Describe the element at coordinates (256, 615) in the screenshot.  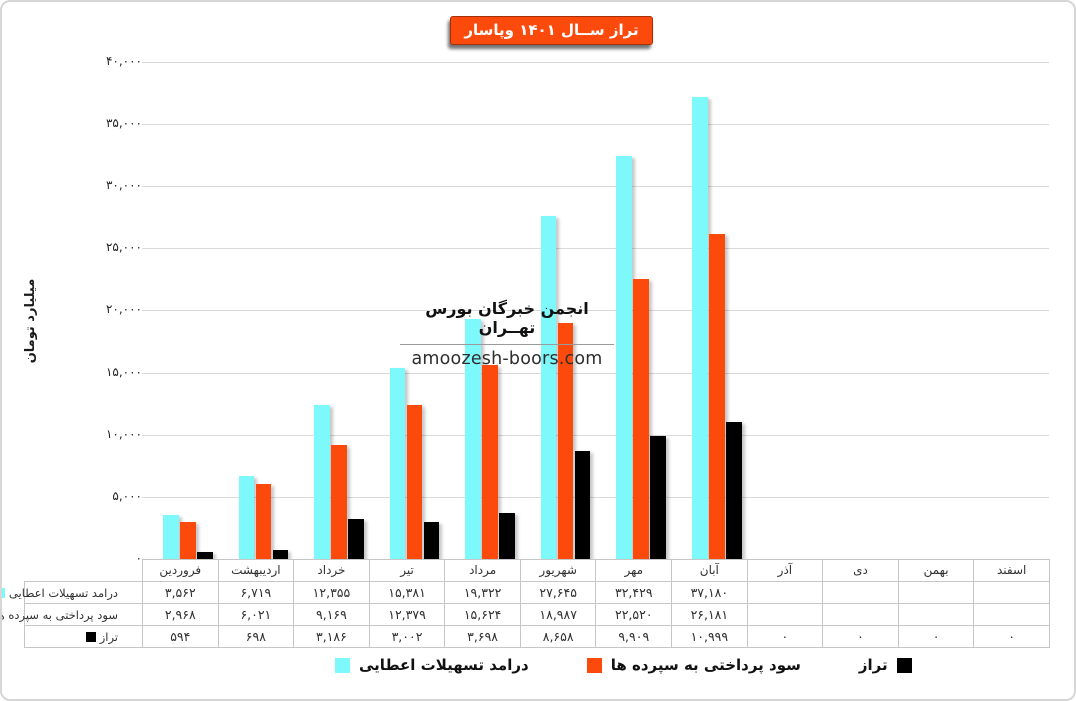
I see `table-value-cell: ۶,۰۲۱` at that location.